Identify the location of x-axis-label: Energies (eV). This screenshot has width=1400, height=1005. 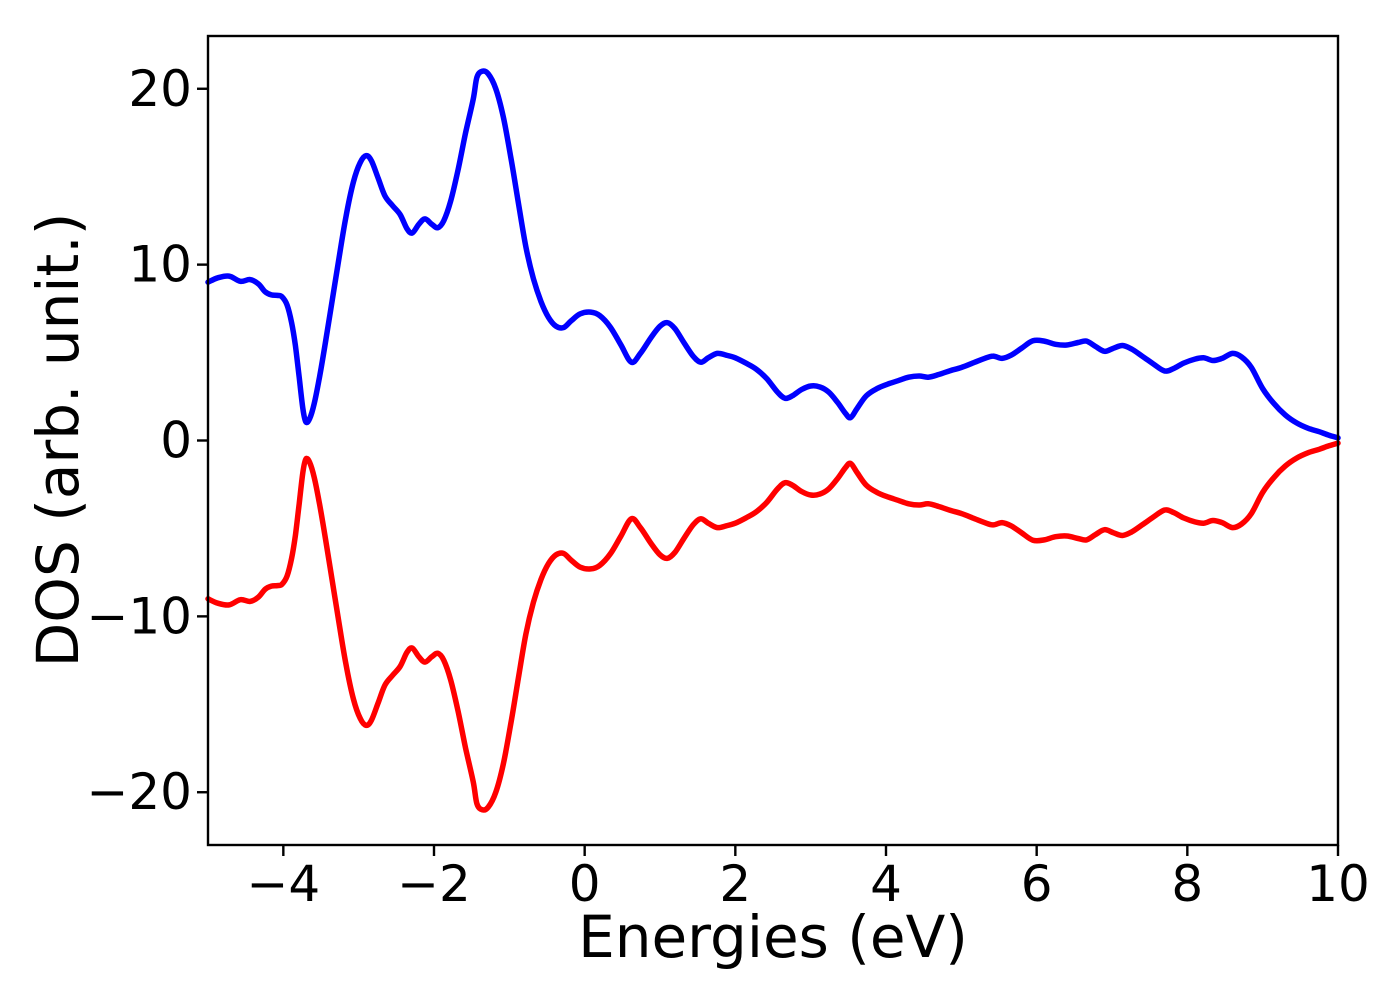
(773, 937).